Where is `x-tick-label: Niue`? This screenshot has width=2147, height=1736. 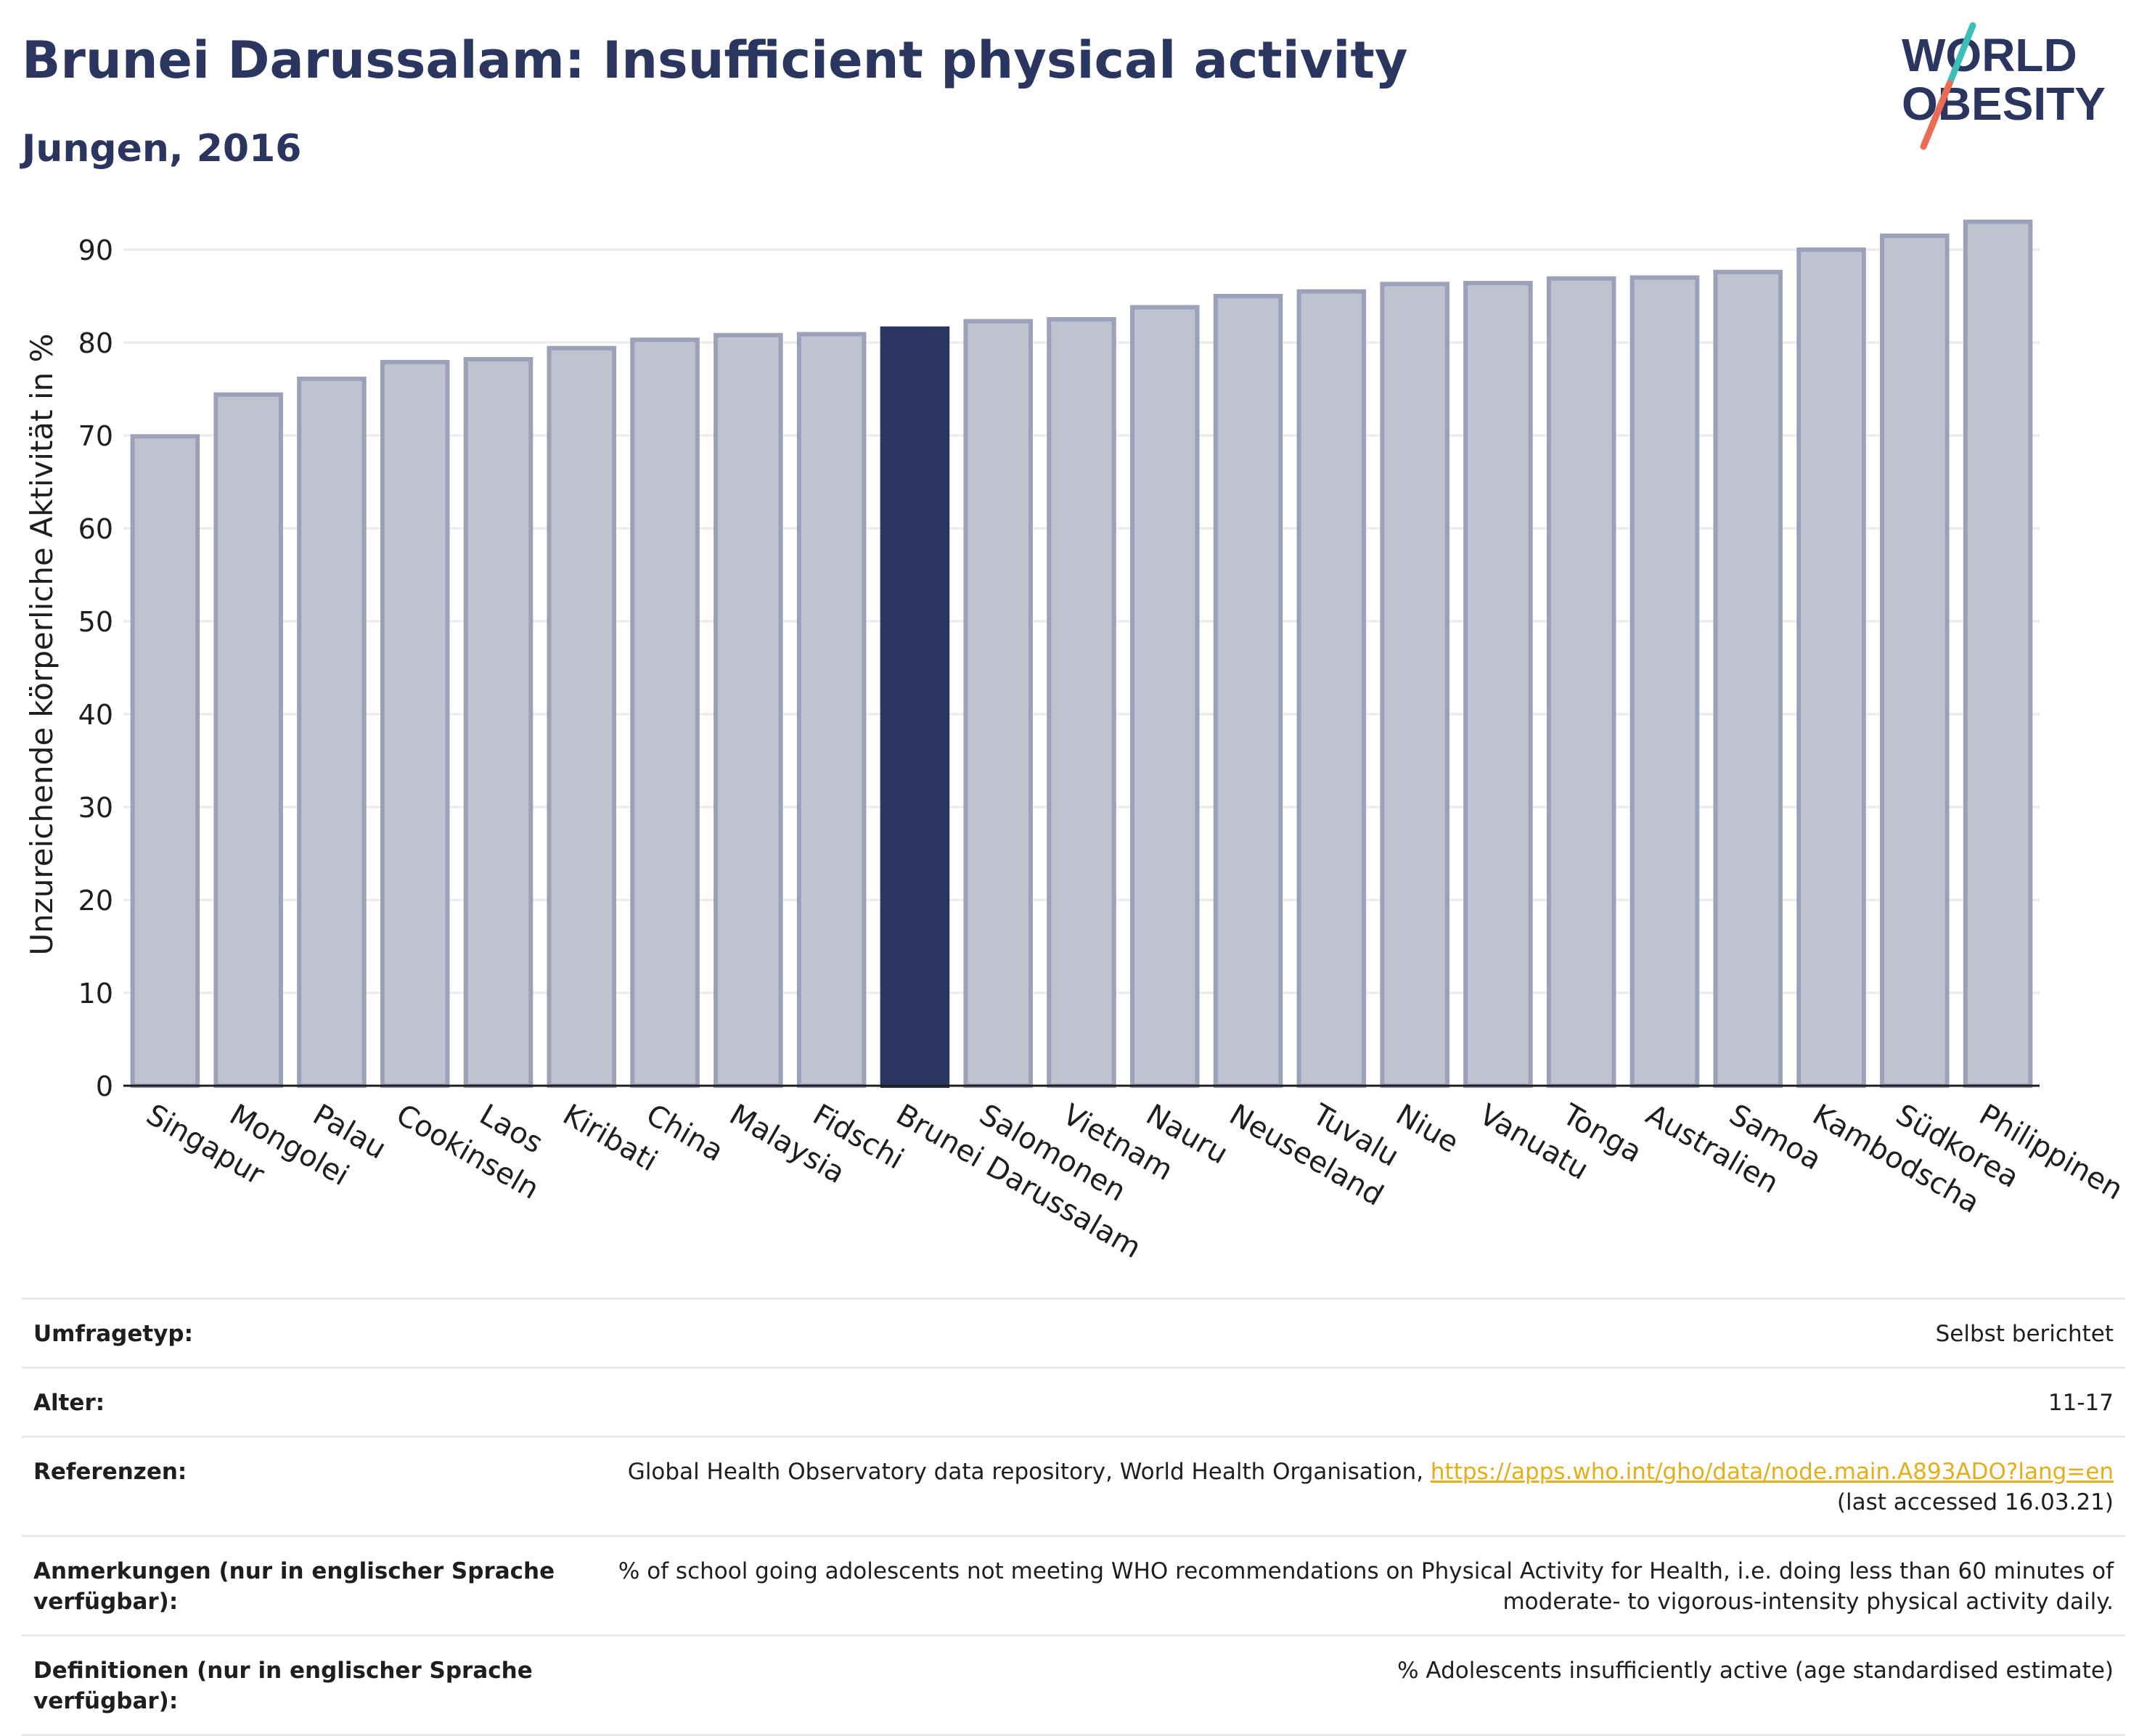 x-tick-label: Niue is located at coordinates (1427, 1129).